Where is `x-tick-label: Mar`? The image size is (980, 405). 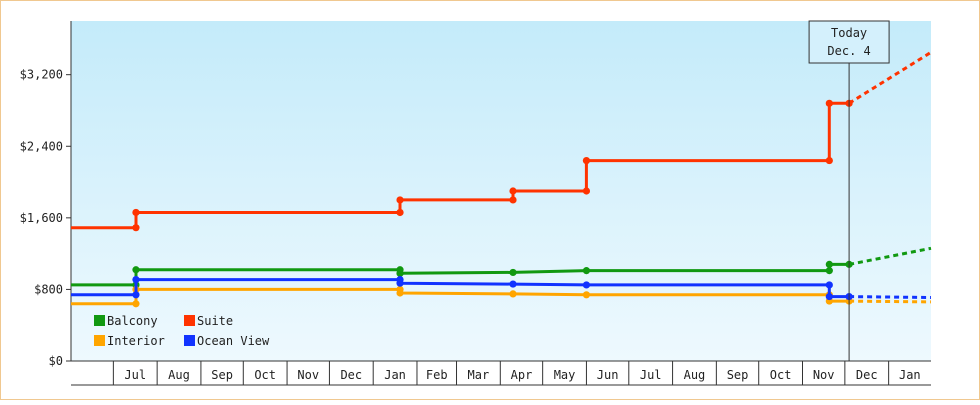
x-tick-label: Mar is located at coordinates (479, 375).